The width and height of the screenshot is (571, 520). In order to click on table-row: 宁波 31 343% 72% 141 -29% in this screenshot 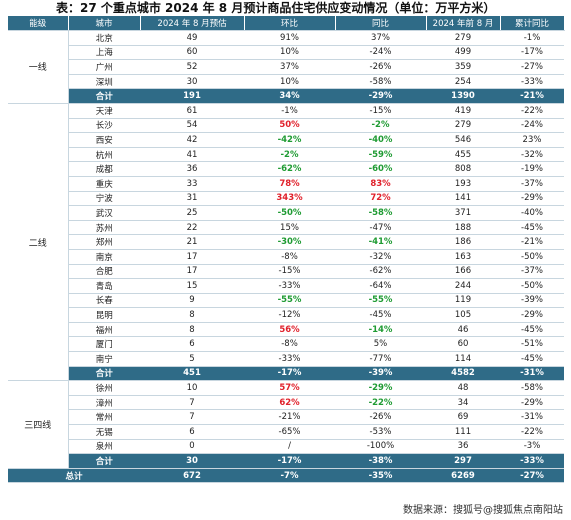, I will do `click(286, 199)`.